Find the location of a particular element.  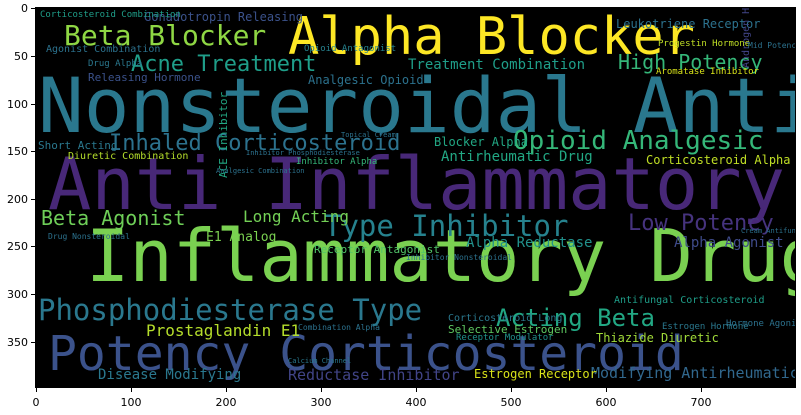

x-tick-label: 500 is located at coordinates (511, 402).